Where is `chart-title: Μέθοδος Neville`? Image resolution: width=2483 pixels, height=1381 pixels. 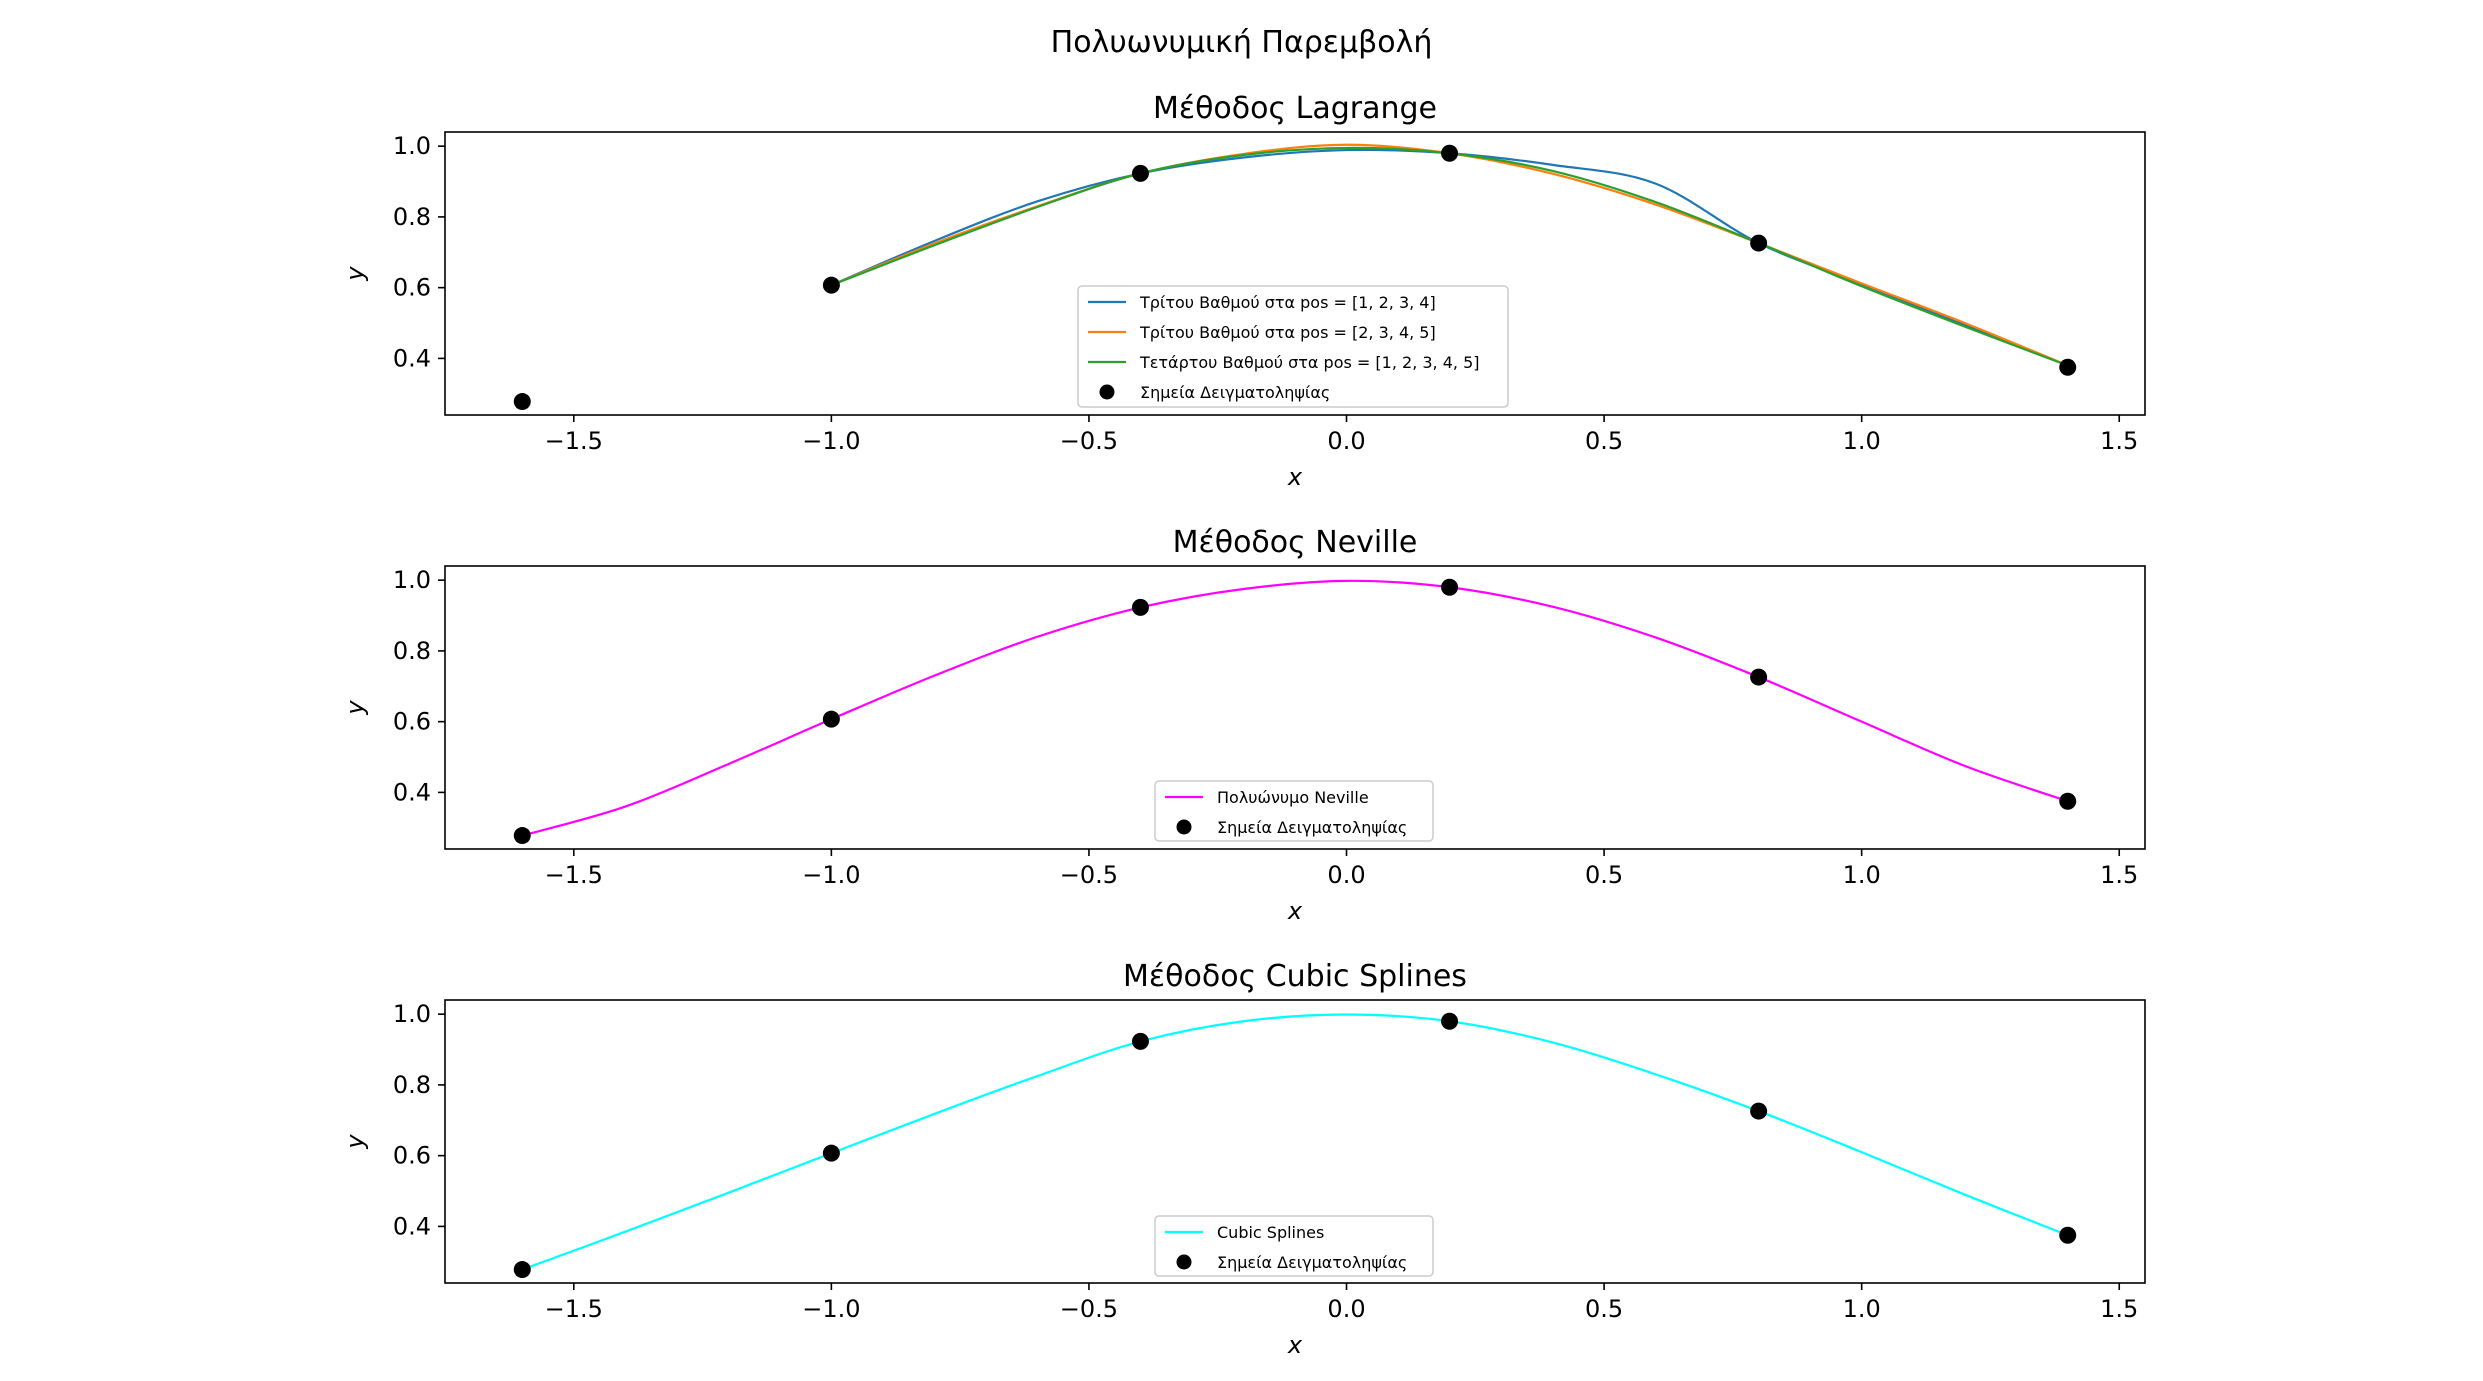 chart-title: Μέθοδος Neville is located at coordinates (1295, 542).